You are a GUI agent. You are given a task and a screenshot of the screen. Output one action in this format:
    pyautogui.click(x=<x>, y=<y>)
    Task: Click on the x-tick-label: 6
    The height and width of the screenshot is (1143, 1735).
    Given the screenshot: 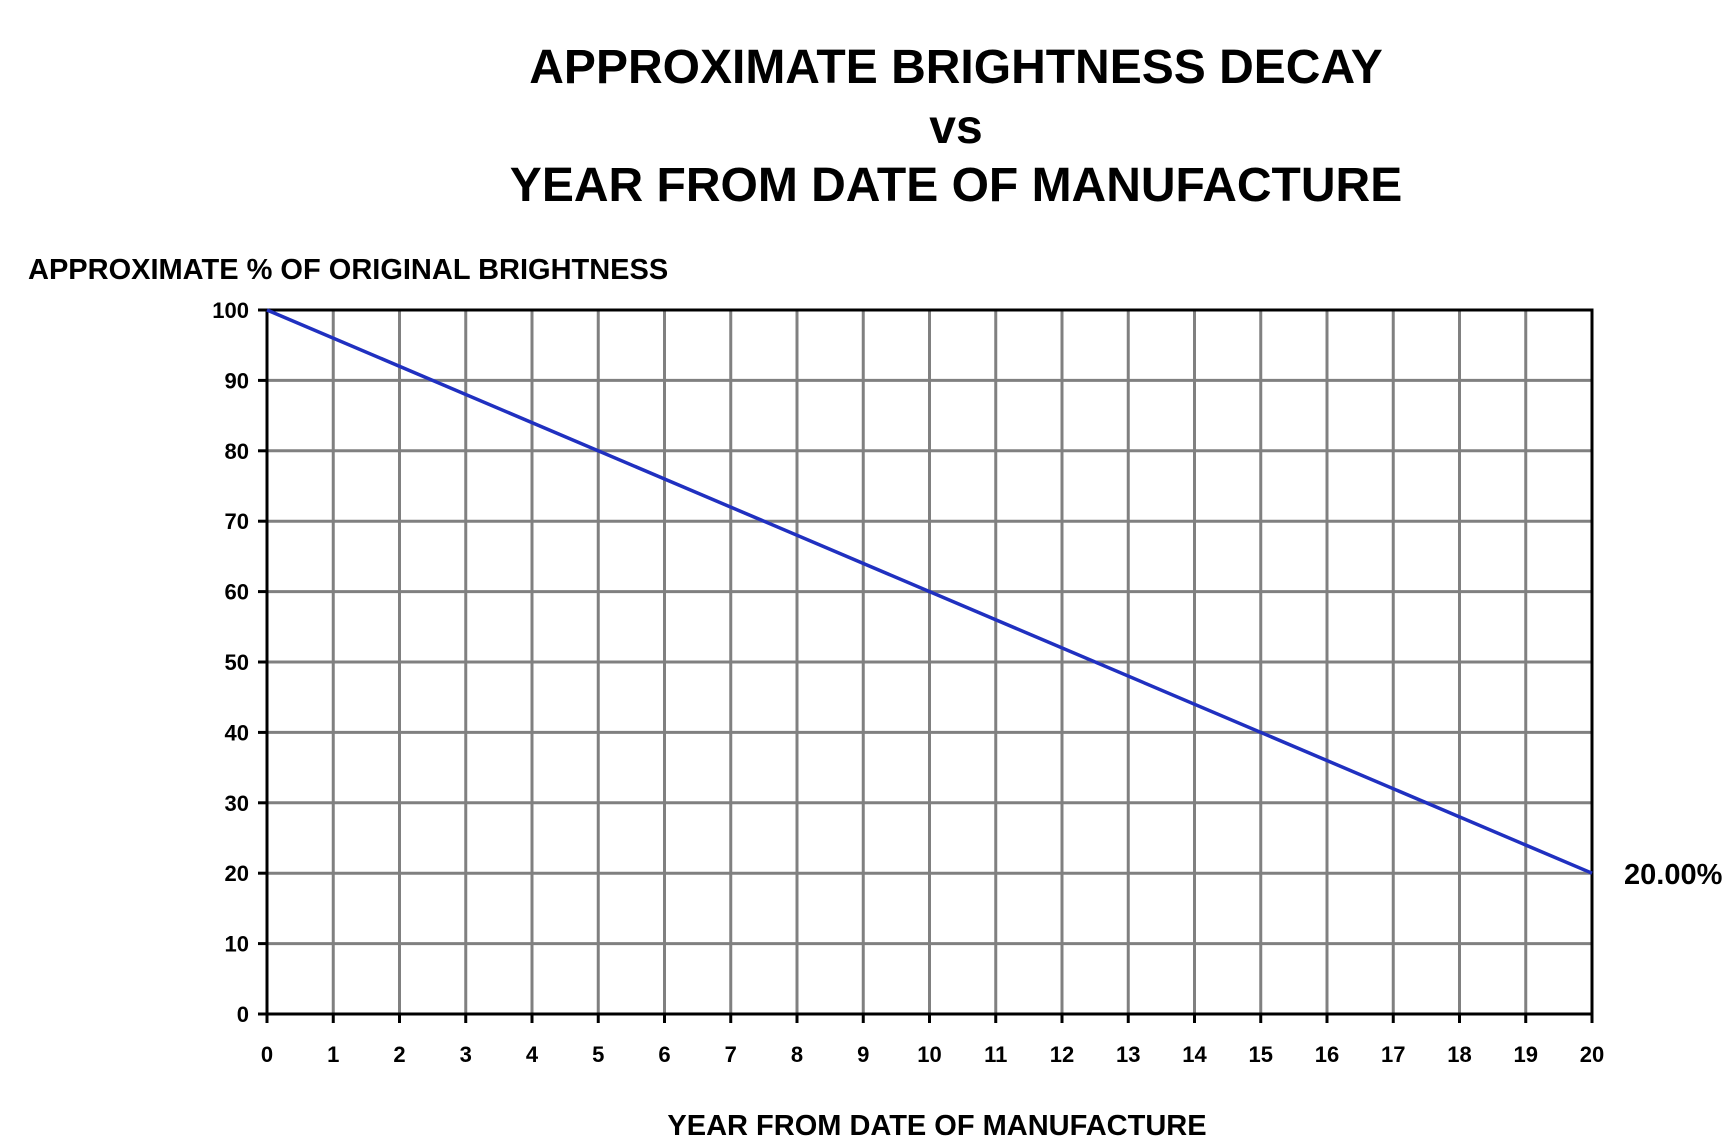 What is the action you would take?
    pyautogui.click(x=664, y=1054)
    